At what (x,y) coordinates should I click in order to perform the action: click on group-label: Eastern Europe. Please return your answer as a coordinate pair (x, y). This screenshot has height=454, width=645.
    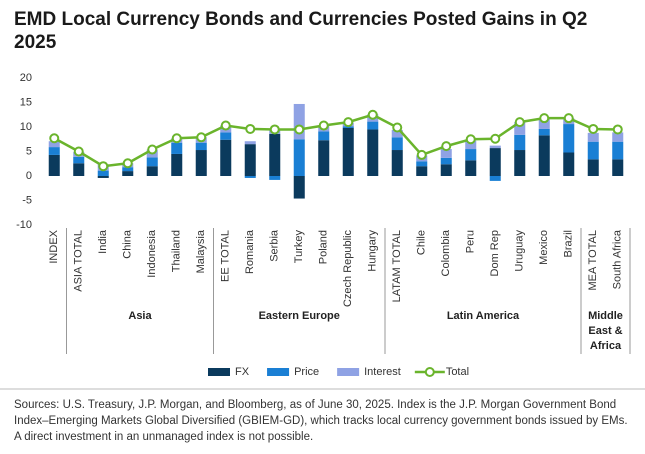
    Looking at the image, I should click on (299, 316).